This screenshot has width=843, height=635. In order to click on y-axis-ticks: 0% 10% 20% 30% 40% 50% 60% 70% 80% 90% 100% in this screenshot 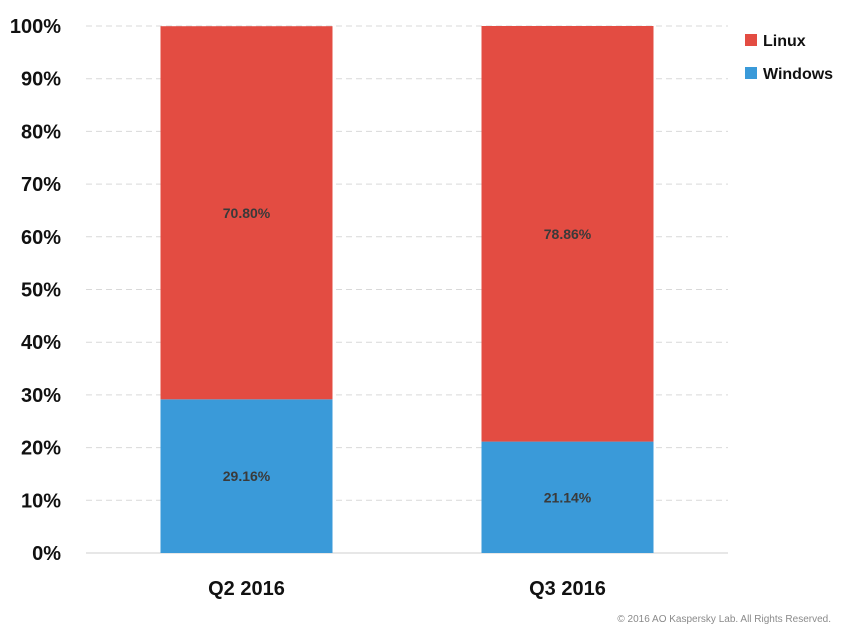, I will do `click(35, 290)`.